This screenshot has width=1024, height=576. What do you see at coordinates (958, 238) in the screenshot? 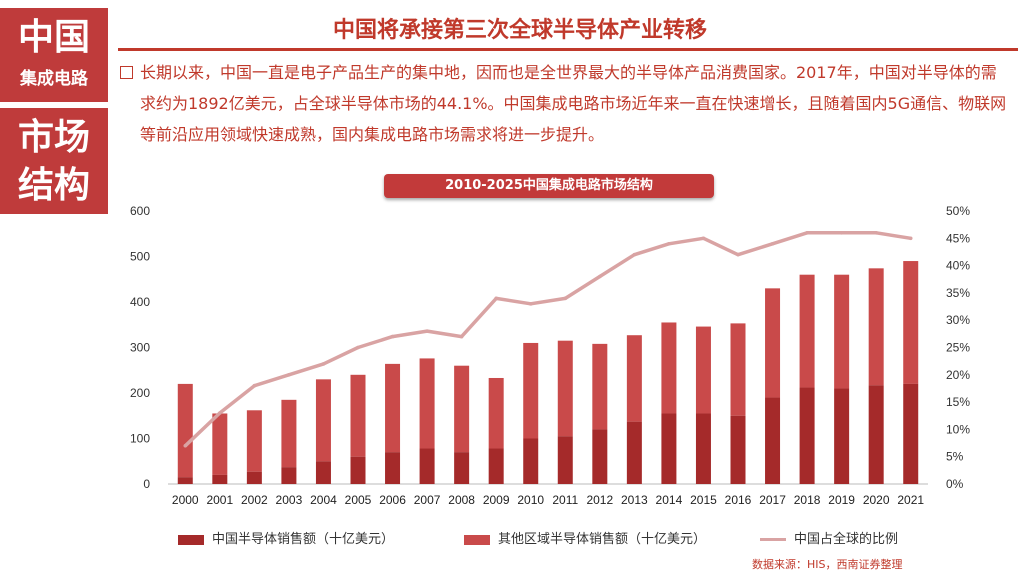
I see `y-right-tick-label: 45%` at bounding box center [958, 238].